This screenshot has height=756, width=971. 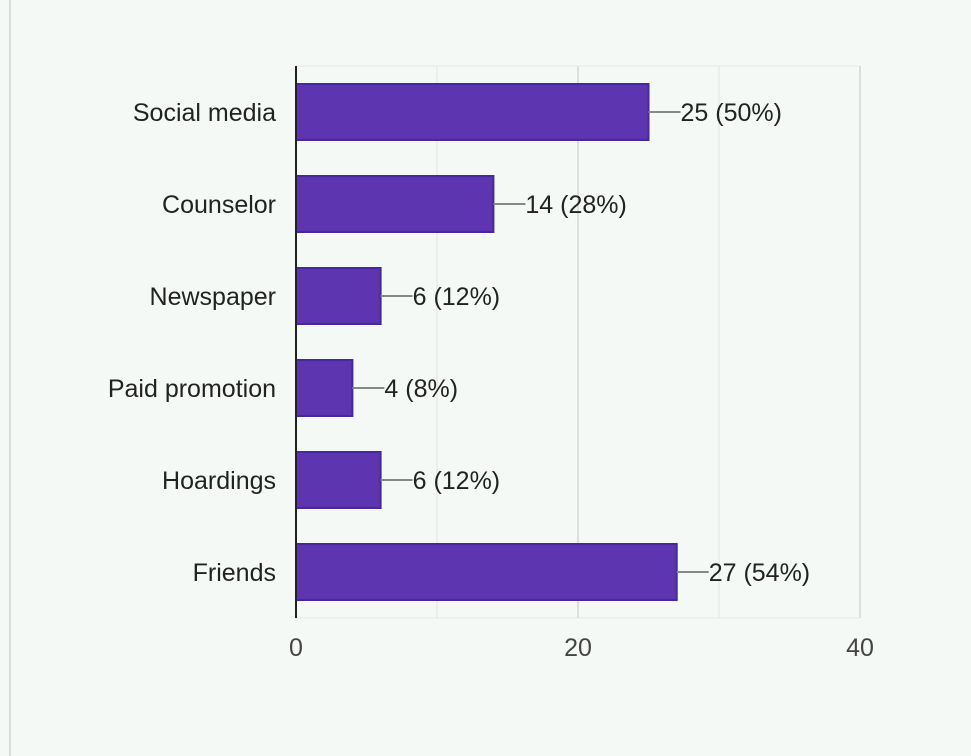 What do you see at coordinates (204, 113) in the screenshot?
I see `category-label-0: Social media` at bounding box center [204, 113].